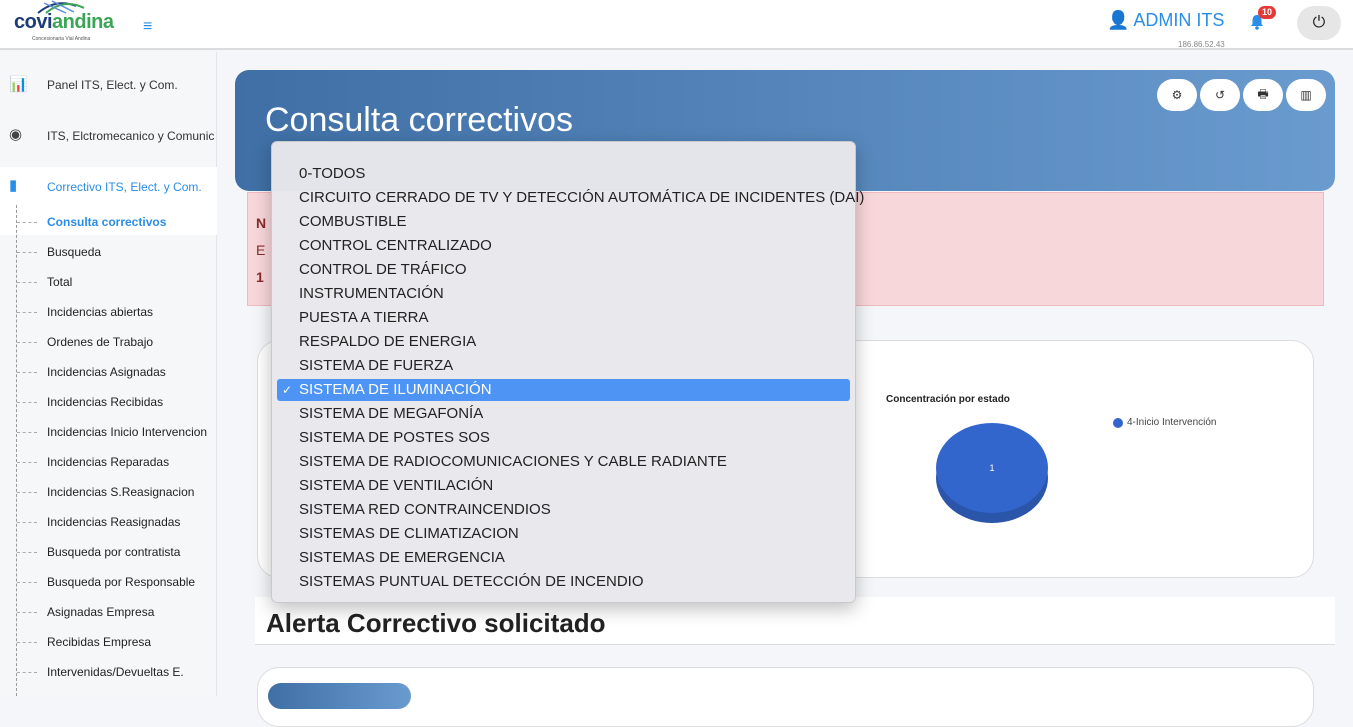 The width and height of the screenshot is (1353, 727). Describe the element at coordinates (563, 438) in the screenshot. I see `dropdown-option: SISTEMA DE POSTES SOS` at that location.